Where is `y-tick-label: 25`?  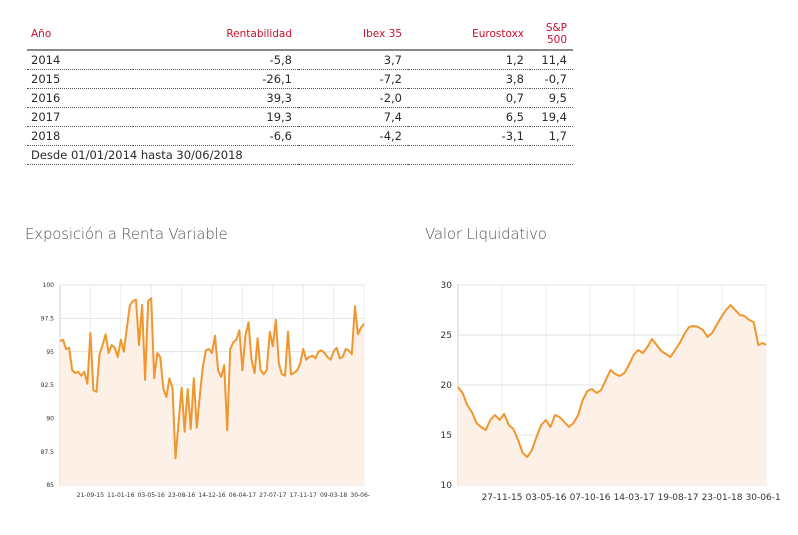
y-tick-label: 25 is located at coordinates (446, 336).